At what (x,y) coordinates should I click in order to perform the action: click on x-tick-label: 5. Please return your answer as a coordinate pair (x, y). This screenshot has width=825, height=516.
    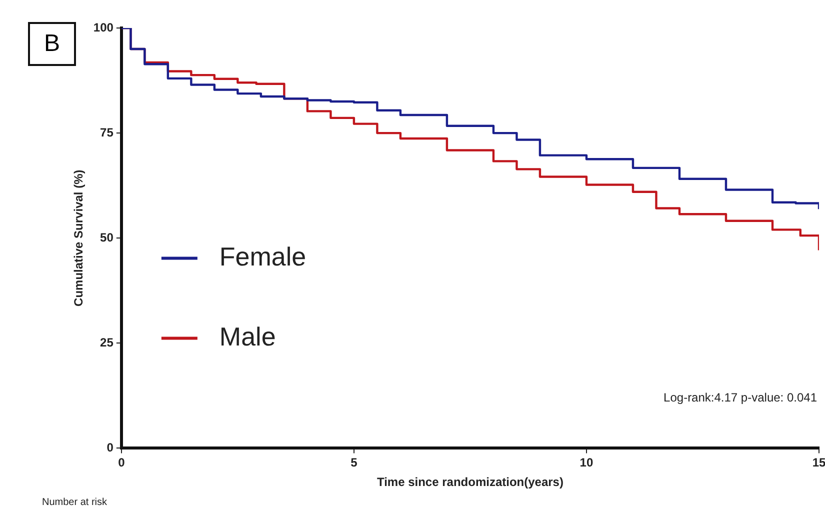
    Looking at the image, I should click on (354, 463).